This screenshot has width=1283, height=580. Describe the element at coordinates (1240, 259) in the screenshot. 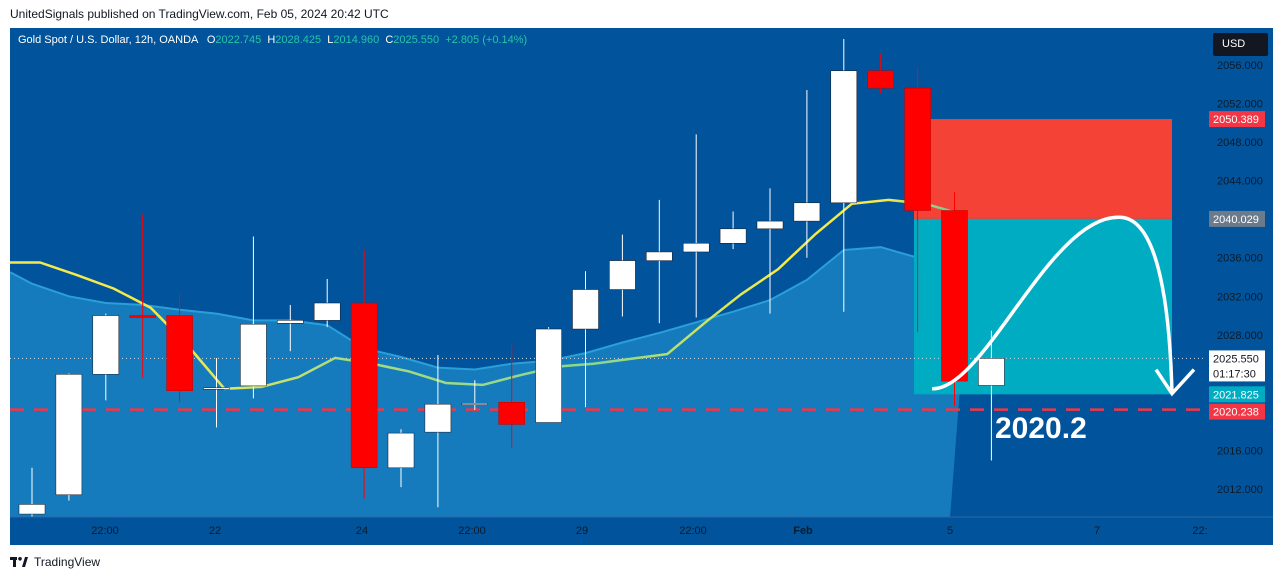

I see `y-tick-label: 2036.000` at that location.